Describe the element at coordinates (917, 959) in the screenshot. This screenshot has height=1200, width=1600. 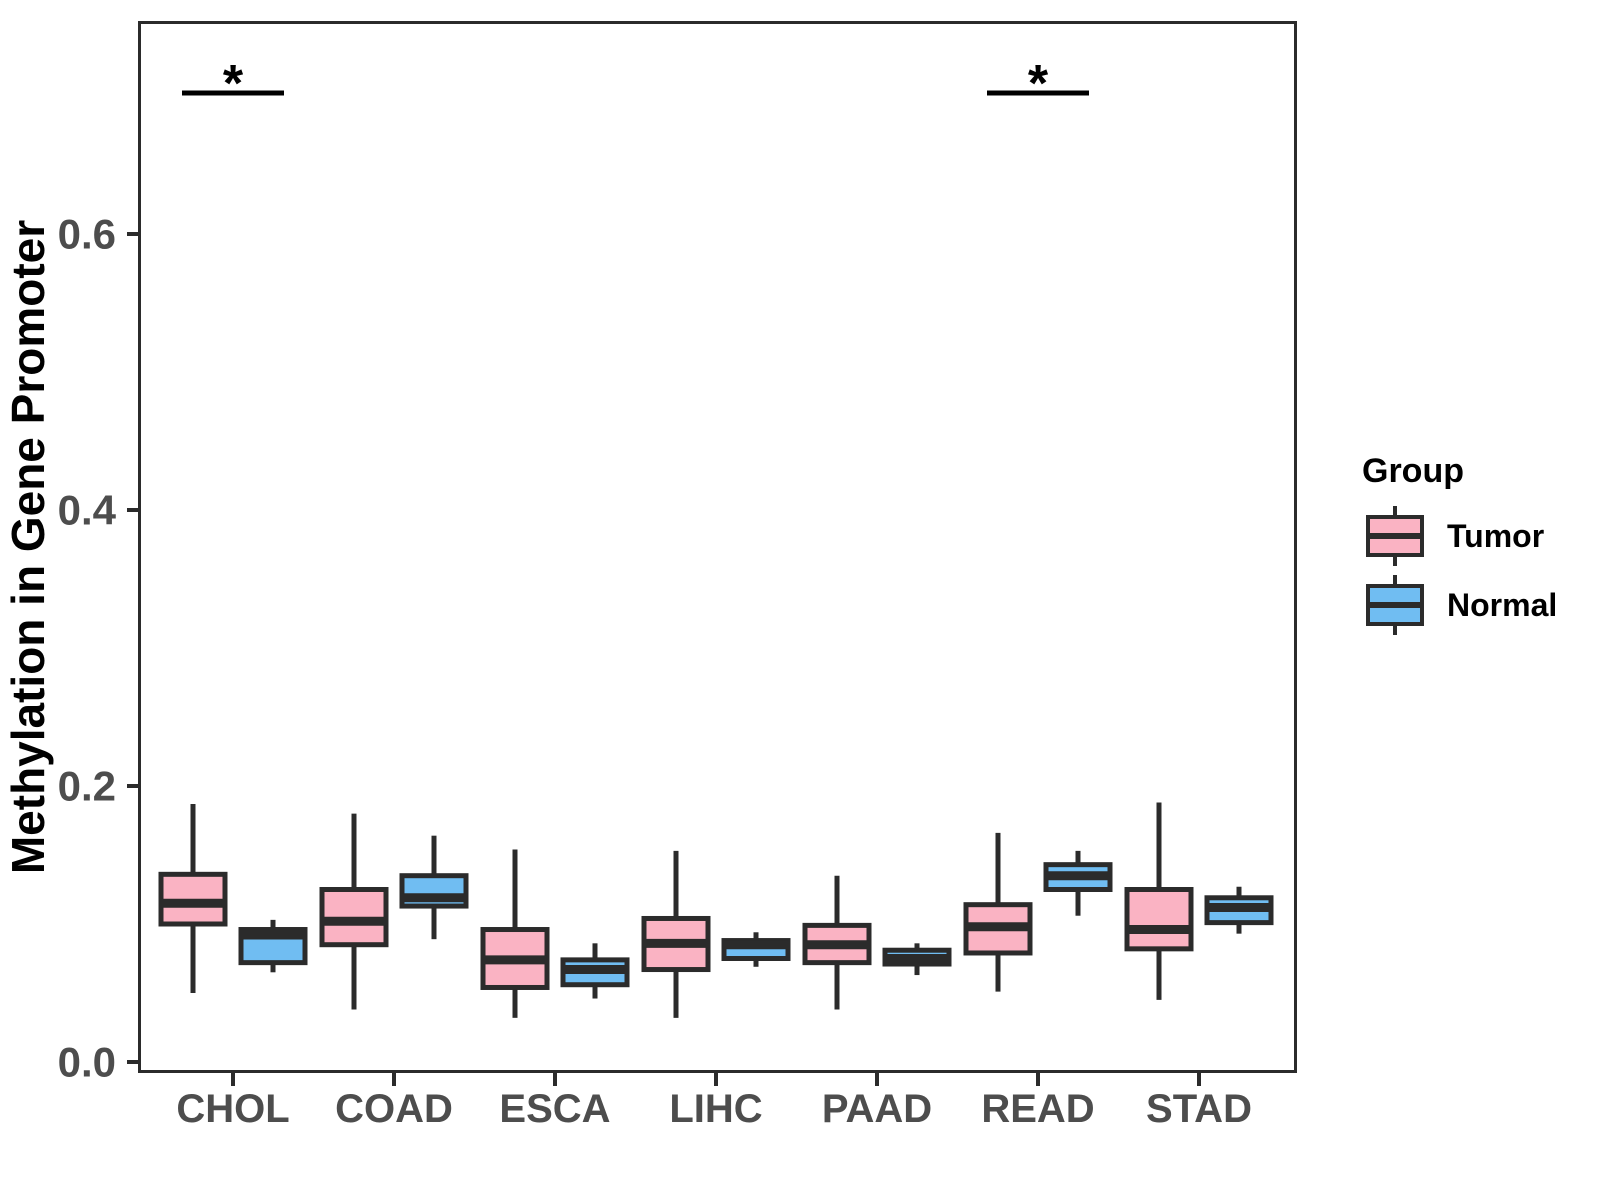
I see `boxplot-paad-normal` at that location.